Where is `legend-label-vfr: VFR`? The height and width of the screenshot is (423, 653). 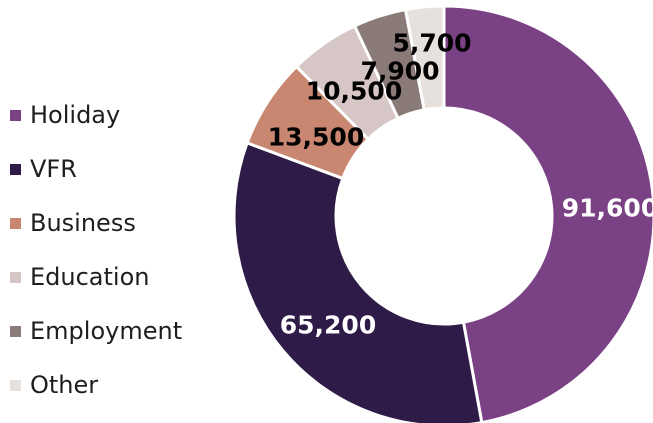 legend-label-vfr: VFR is located at coordinates (53, 169).